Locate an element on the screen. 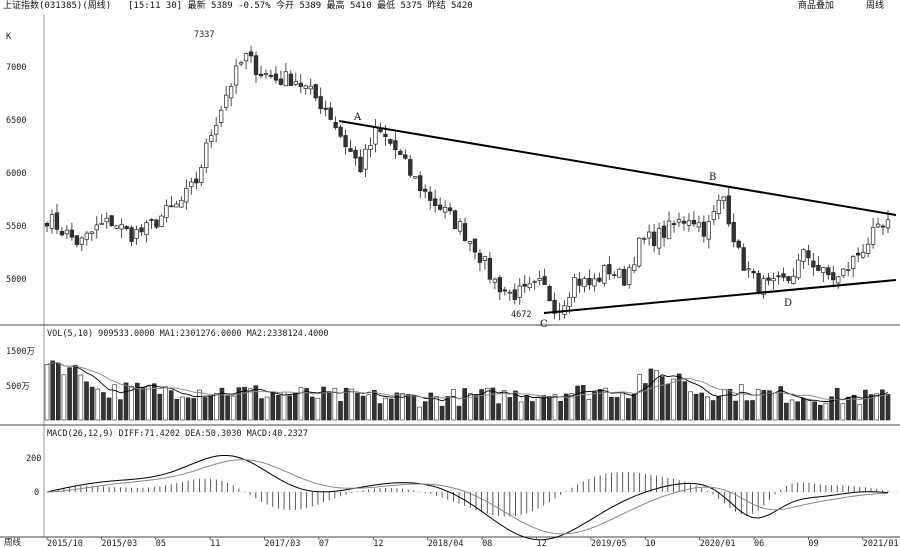 The width and height of the screenshot is (900, 547). volume-tick-1500: 1500万 is located at coordinates (20, 352).